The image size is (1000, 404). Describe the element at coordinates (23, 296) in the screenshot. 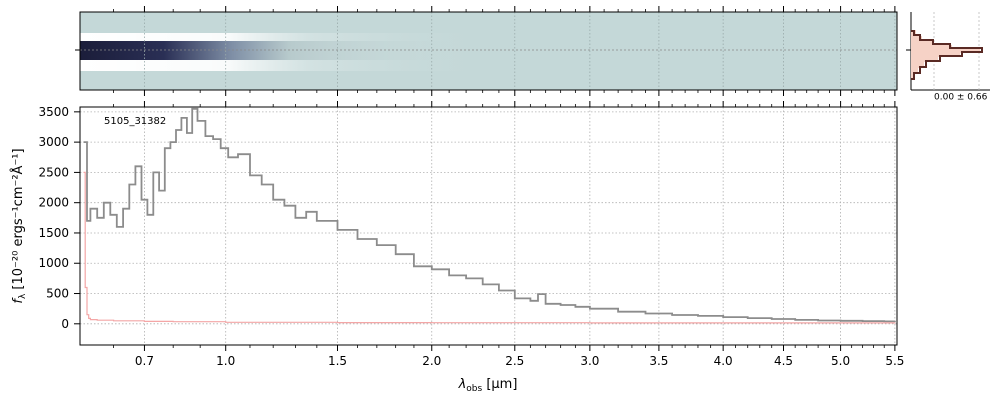

I see `y-axis-label-subscript: λ` at that location.